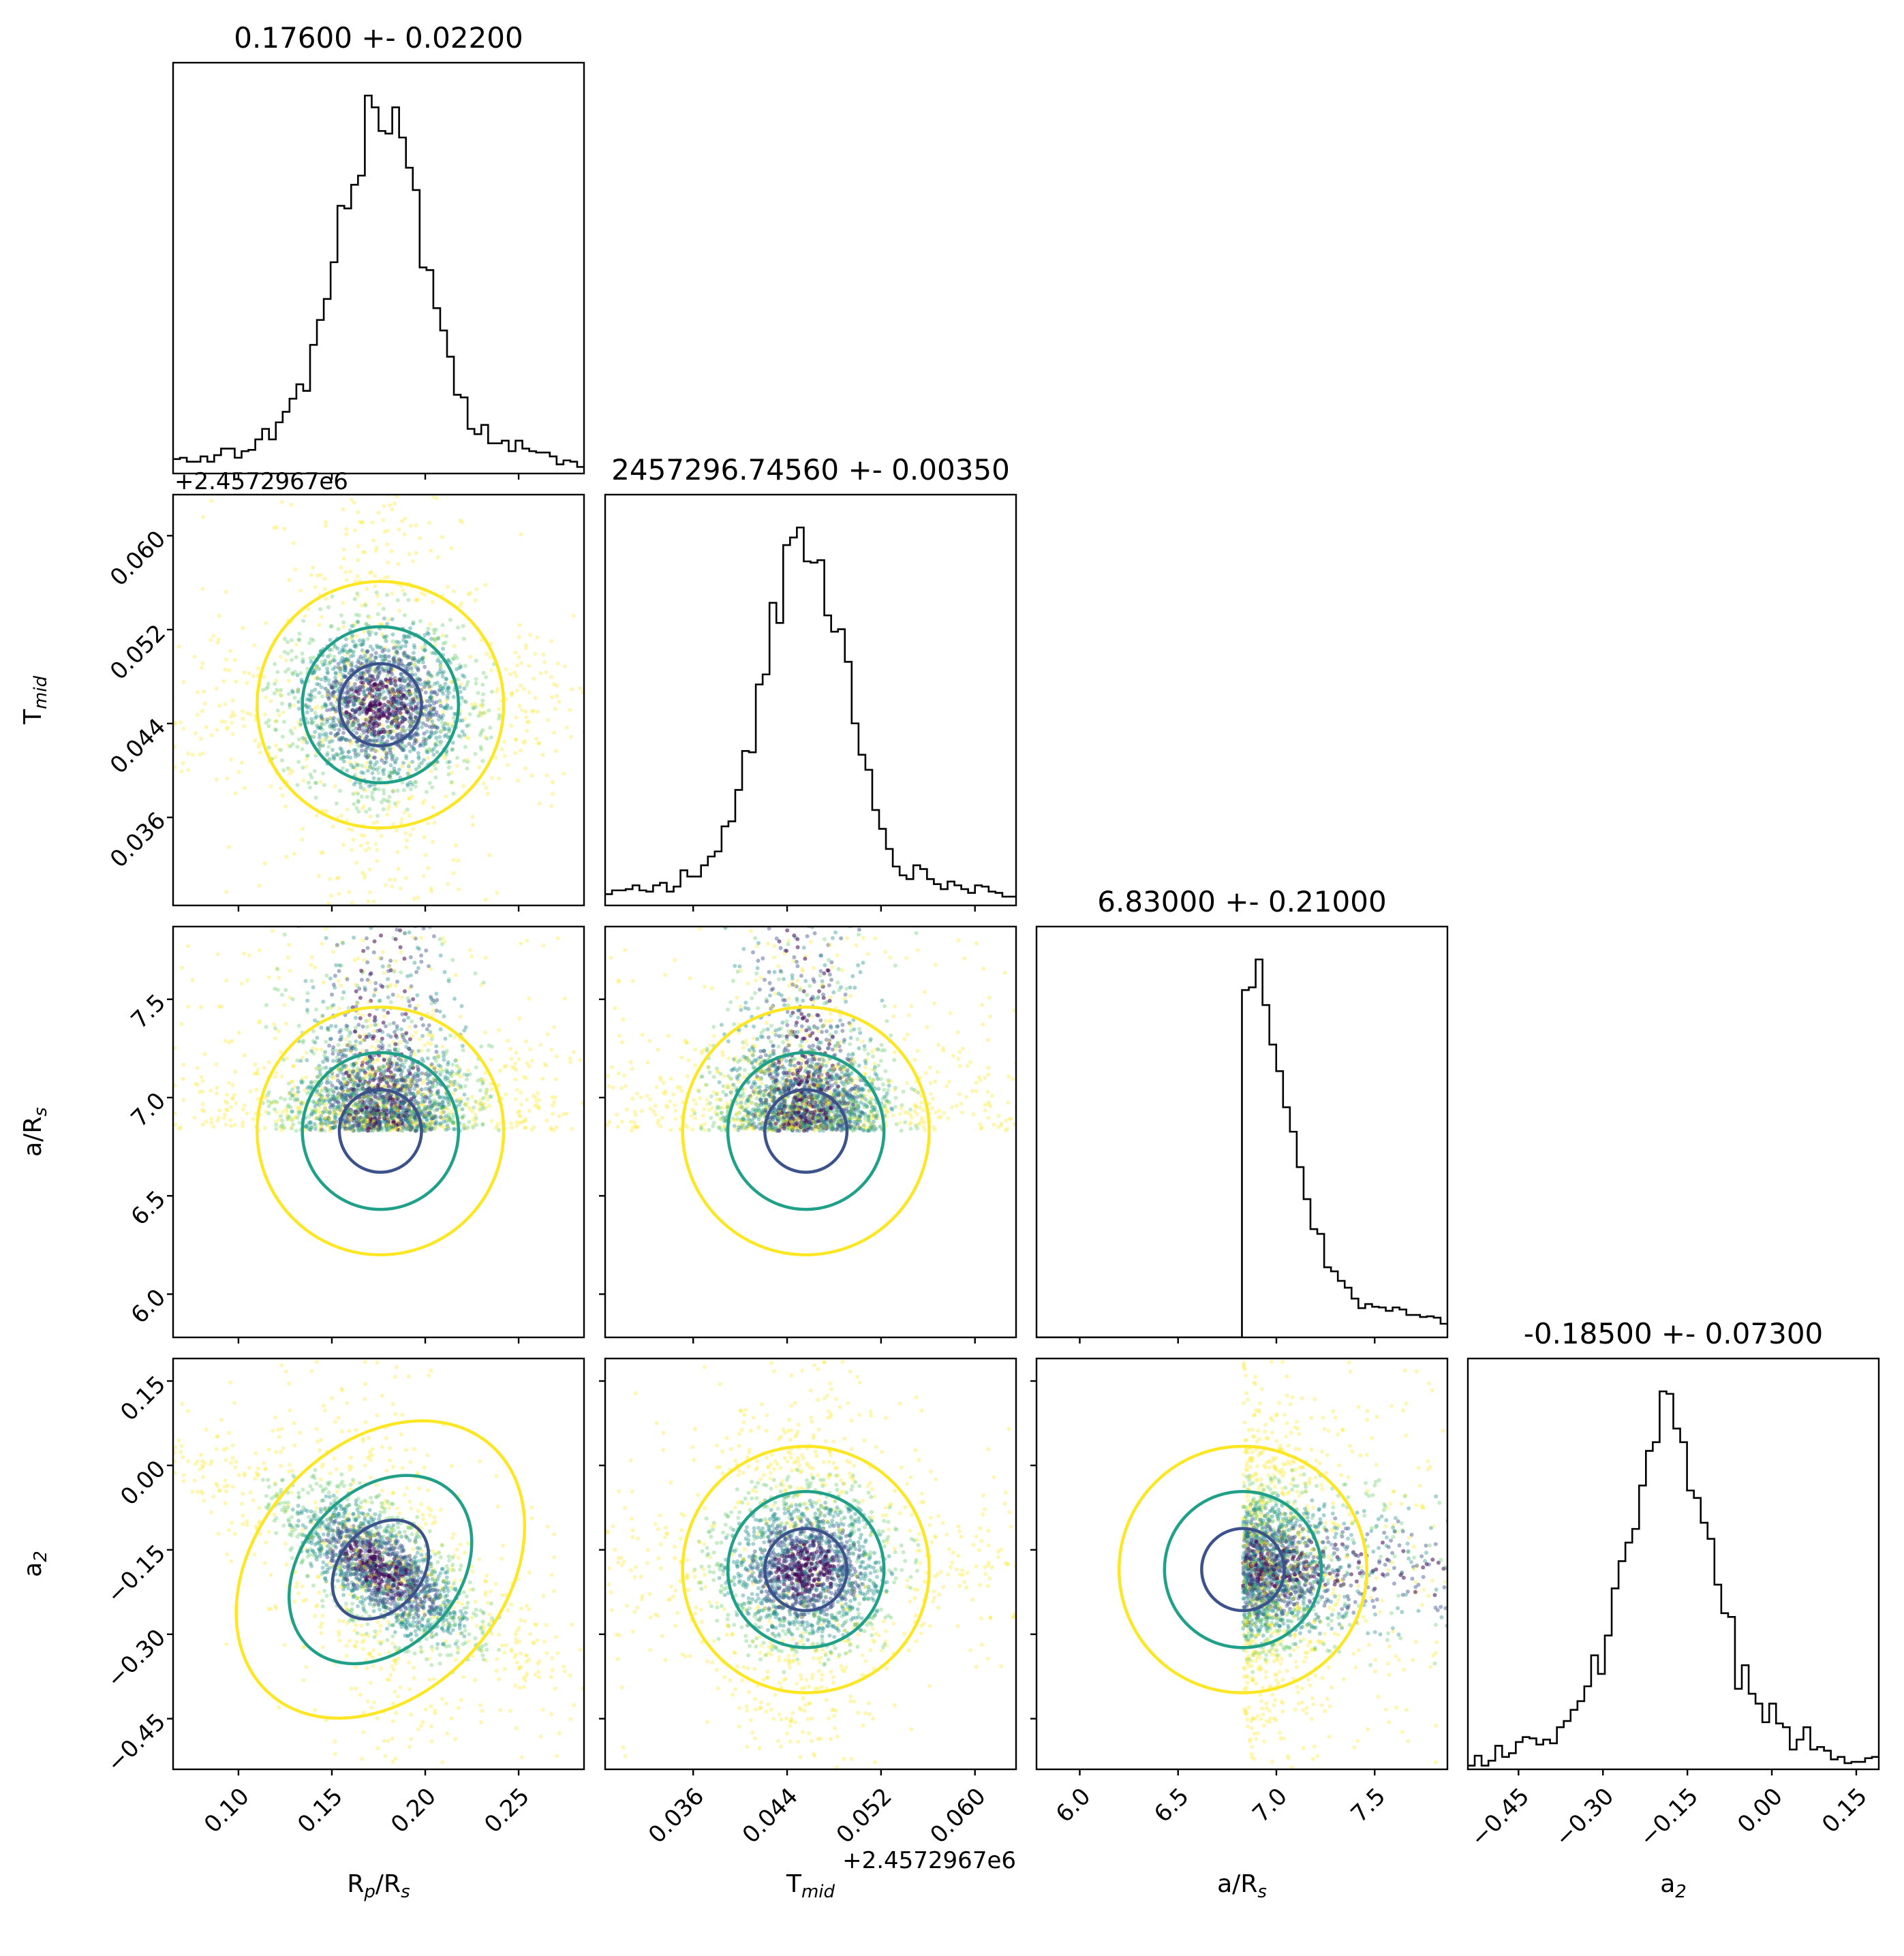 The height and width of the screenshot is (1956, 1904). What do you see at coordinates (374, 1132) in the screenshot?
I see `scatter-panel-a/Rs-vs-Rp/Rs: 6.06.57.07.5` at bounding box center [374, 1132].